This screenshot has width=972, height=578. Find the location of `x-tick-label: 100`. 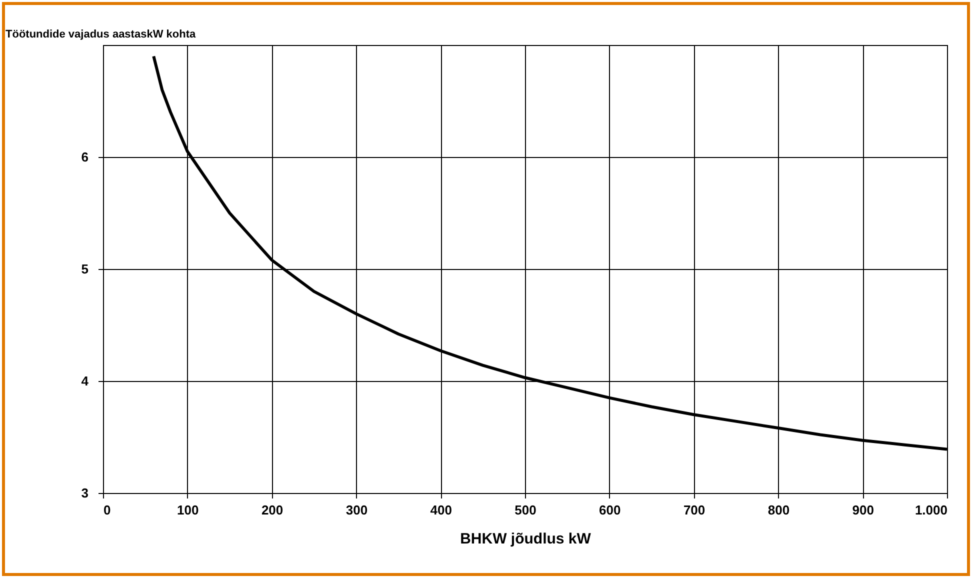

x-tick-label: 100 is located at coordinates (188, 510).